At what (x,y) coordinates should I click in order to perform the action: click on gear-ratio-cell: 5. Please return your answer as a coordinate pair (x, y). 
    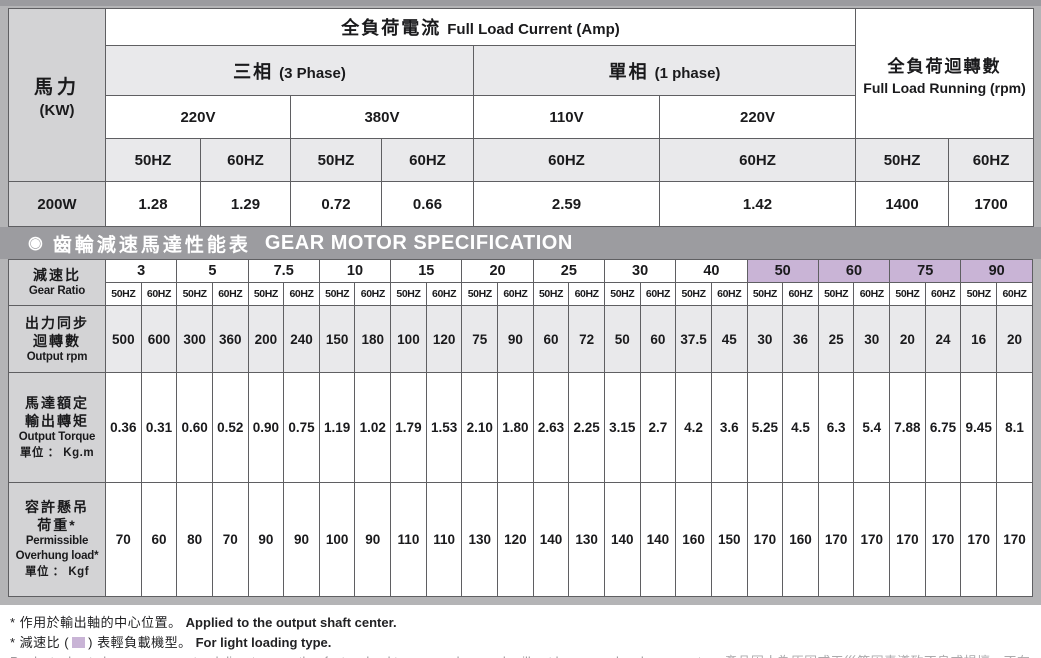
    Looking at the image, I should click on (212, 271).